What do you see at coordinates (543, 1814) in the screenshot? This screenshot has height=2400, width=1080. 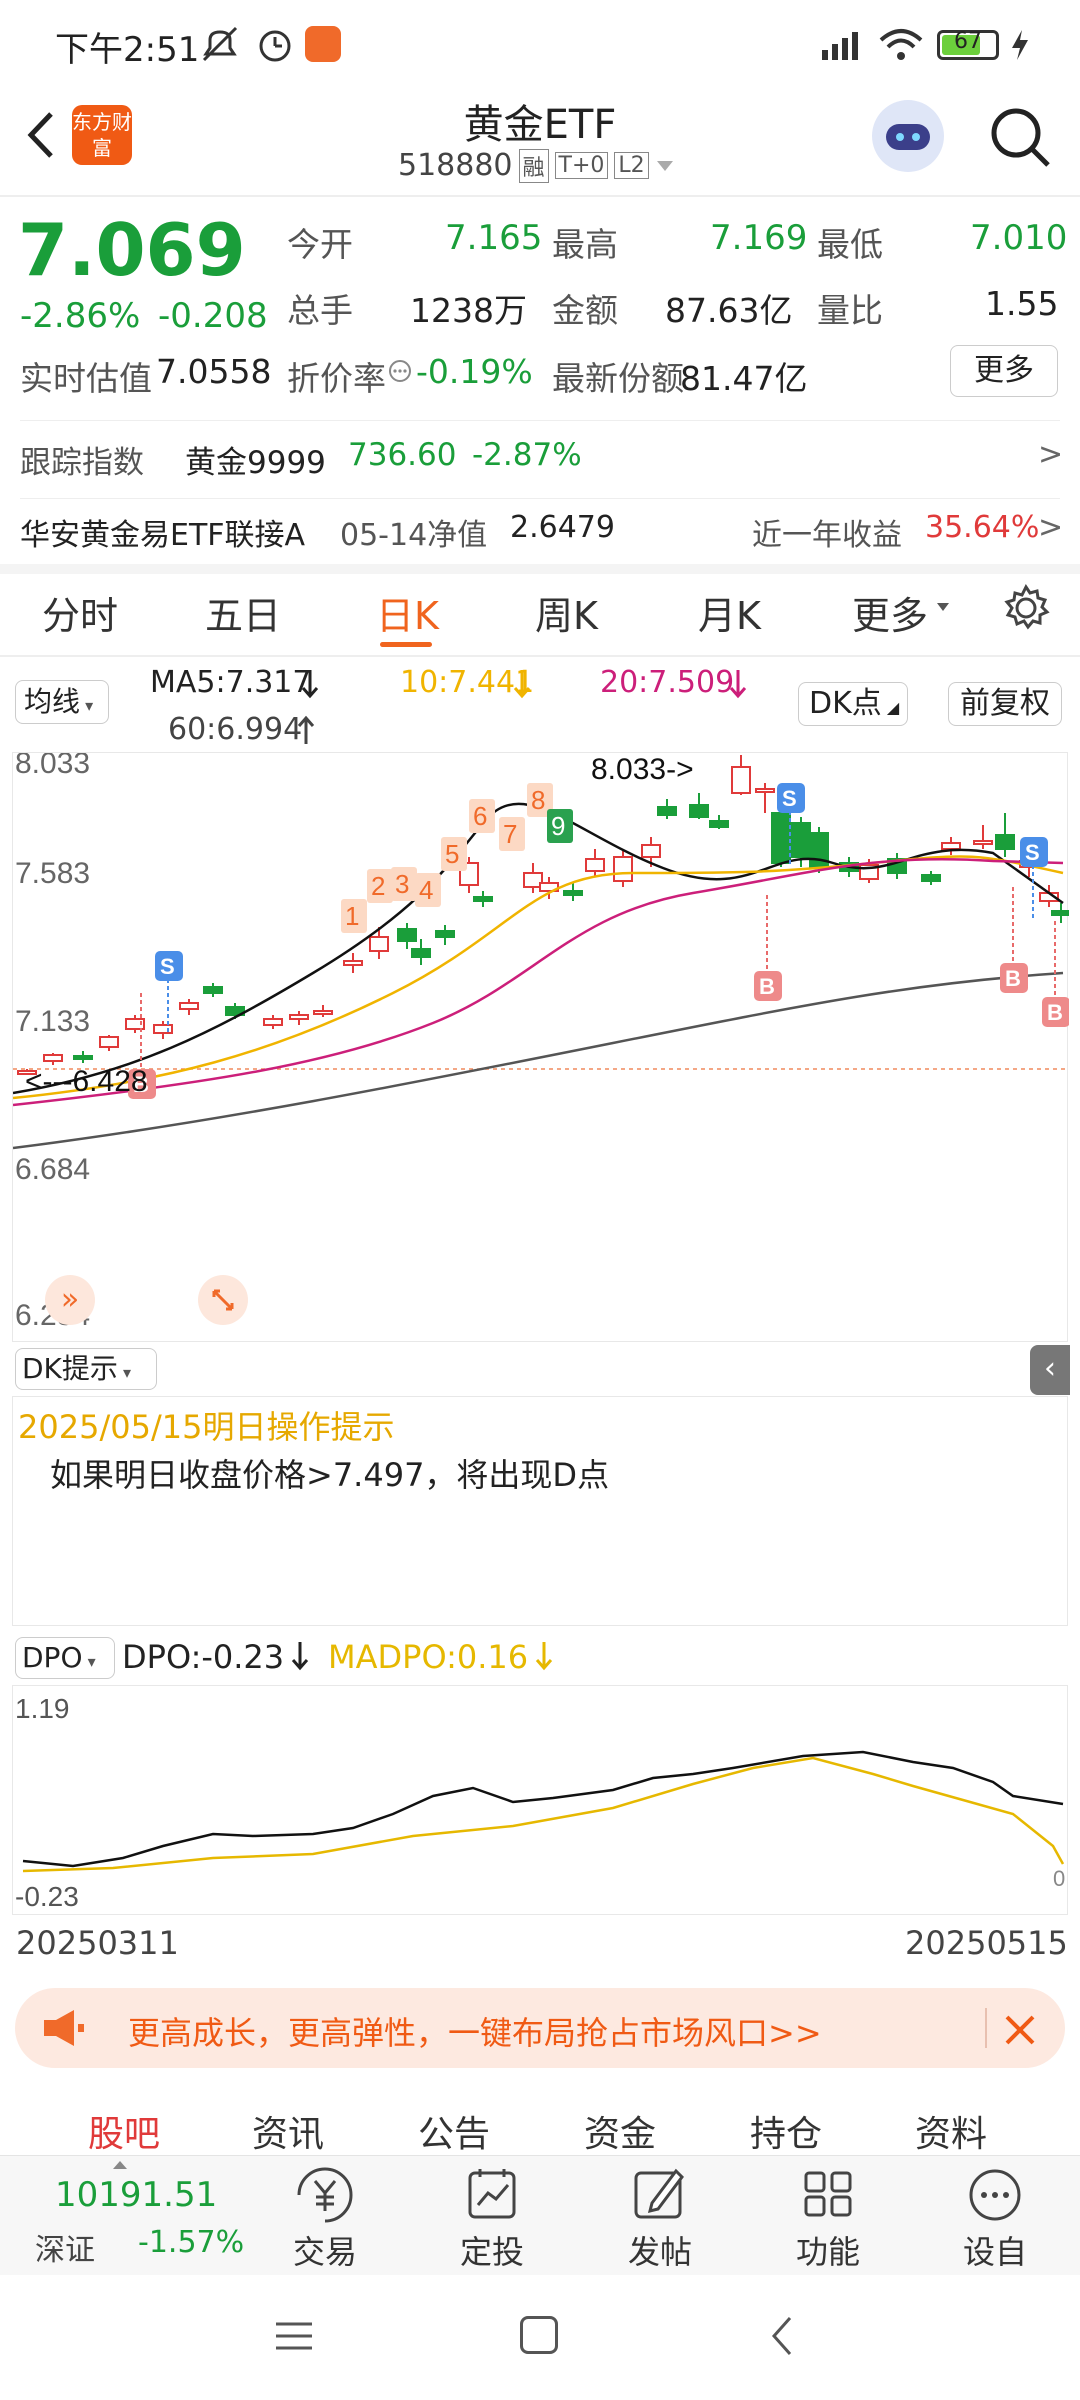 I see `madpo-line` at bounding box center [543, 1814].